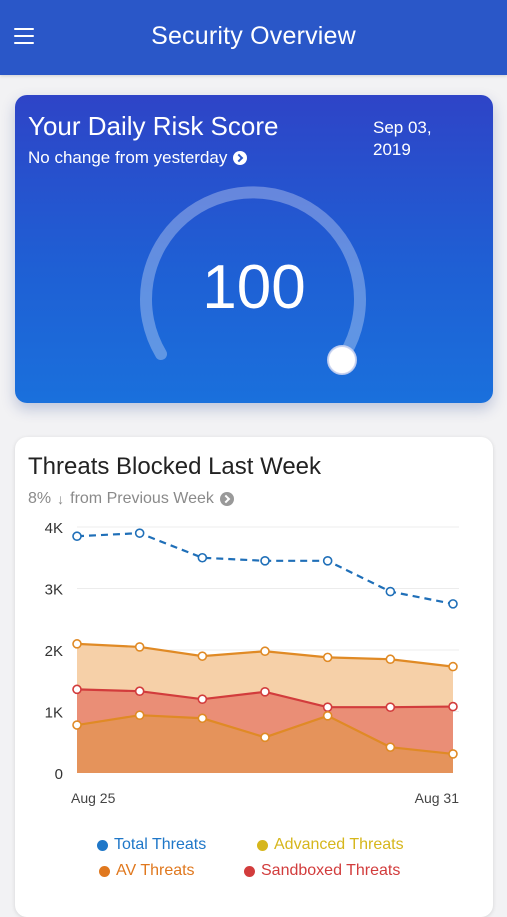 The height and width of the screenshot is (917, 507). I want to click on page-title: Security Overview, so click(253, 36).